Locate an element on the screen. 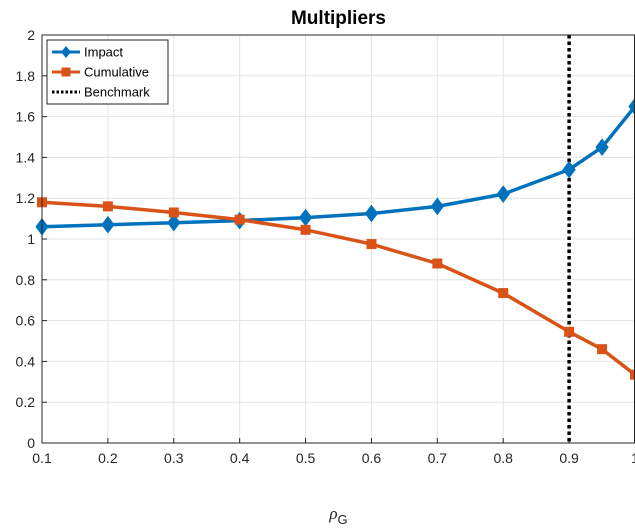 This screenshot has width=635, height=529. chart-title: Multipliers is located at coordinates (338, 18).